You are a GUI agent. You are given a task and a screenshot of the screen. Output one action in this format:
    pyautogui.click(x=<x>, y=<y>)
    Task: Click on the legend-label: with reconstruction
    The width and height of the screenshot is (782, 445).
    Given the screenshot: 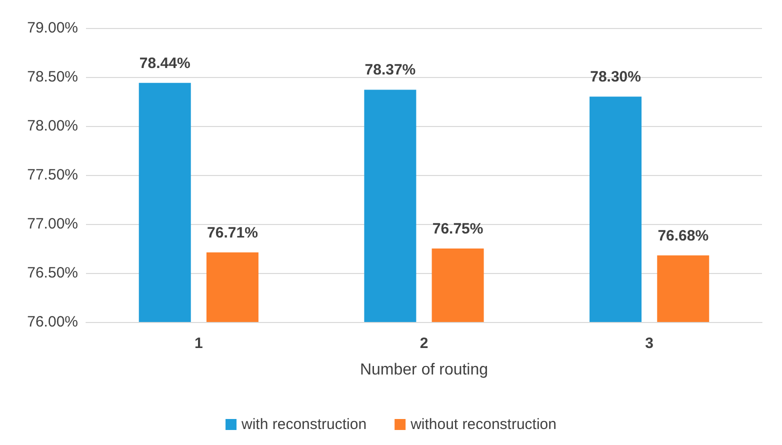 What is the action you would take?
    pyautogui.click(x=303, y=424)
    